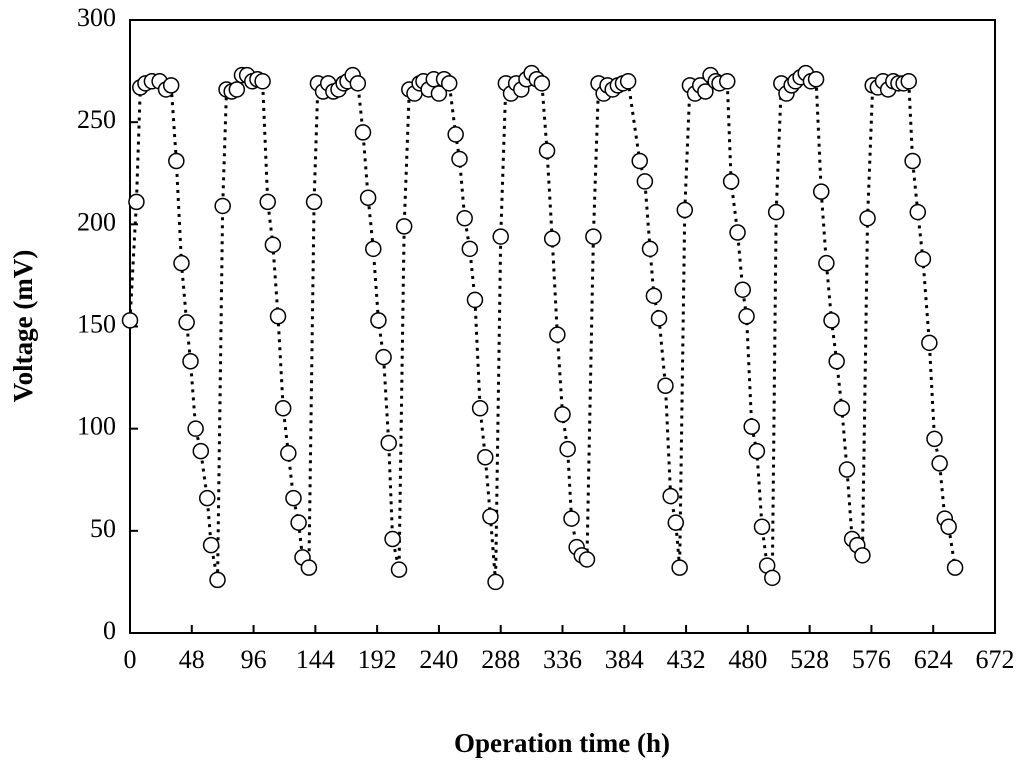  Describe the element at coordinates (747, 659) in the screenshot. I see `x-tick-label: 480` at that location.